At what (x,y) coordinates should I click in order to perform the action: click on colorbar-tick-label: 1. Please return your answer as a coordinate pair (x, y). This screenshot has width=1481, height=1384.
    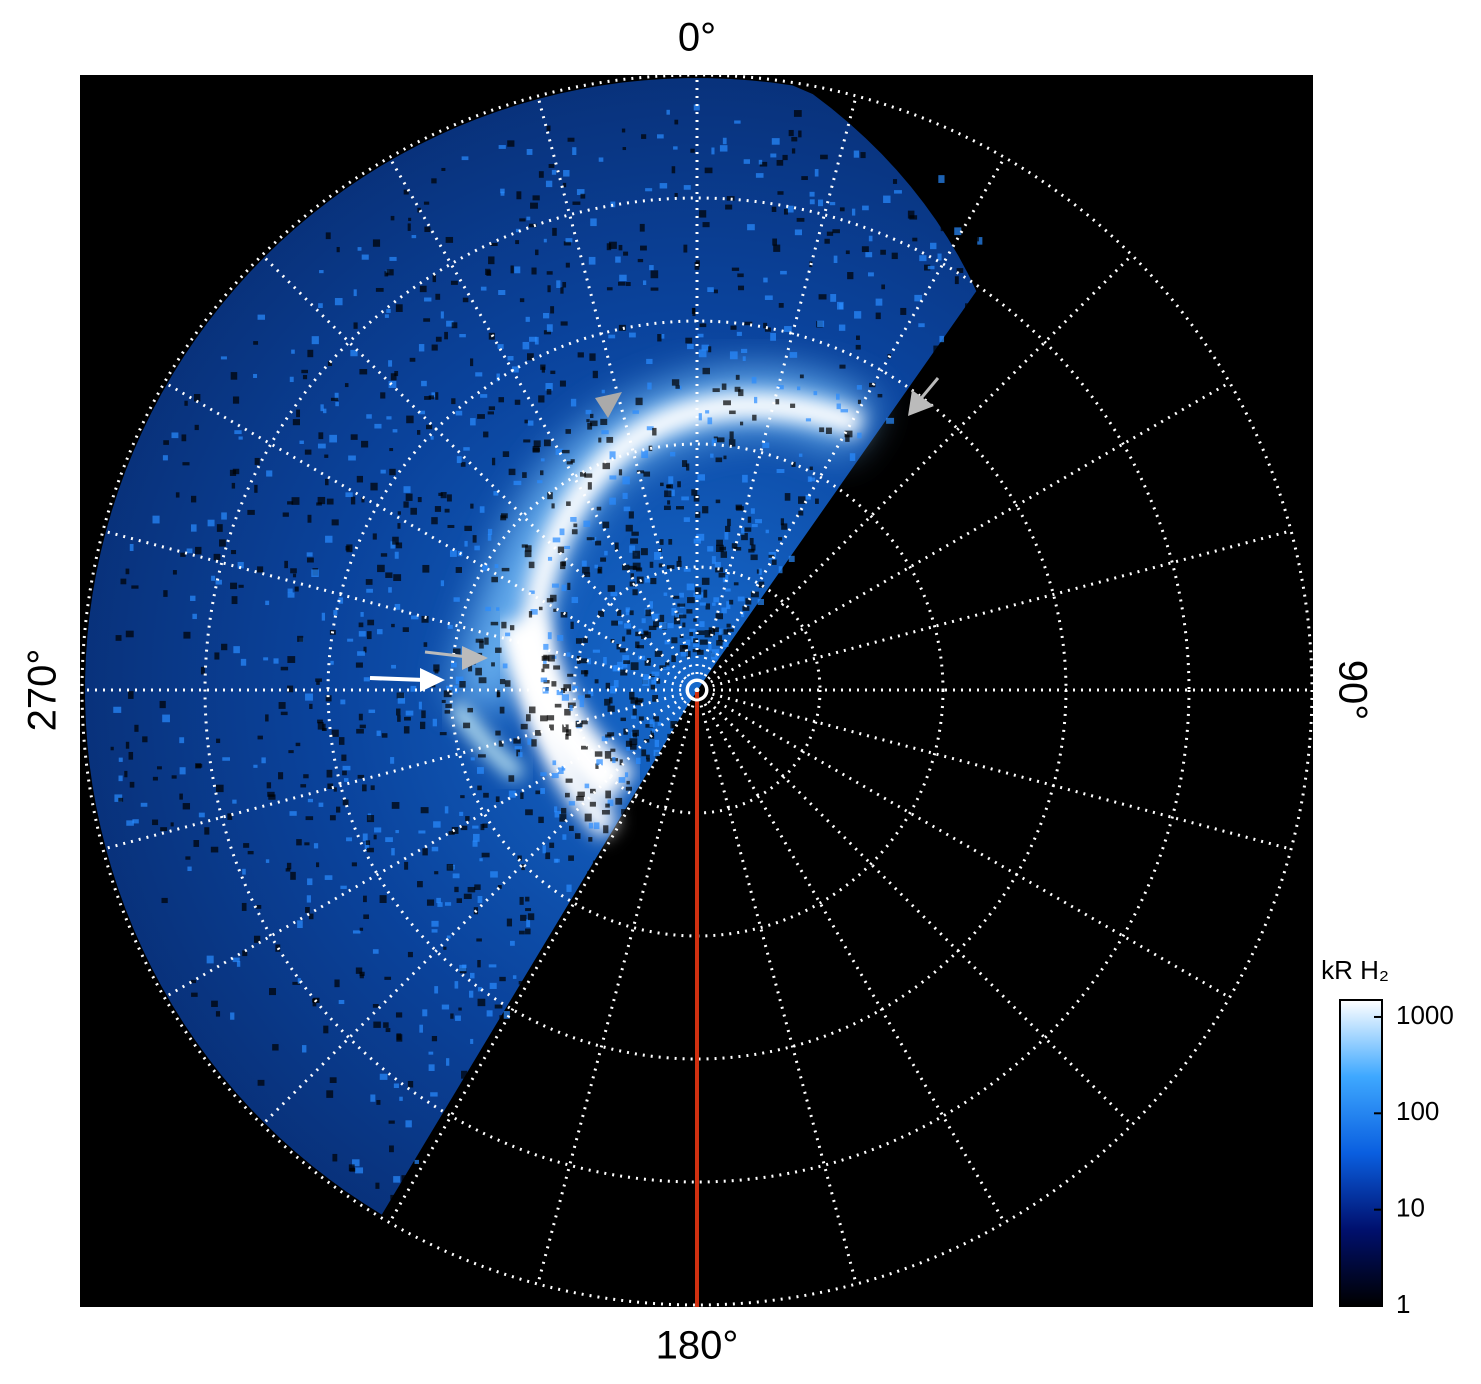
    Looking at the image, I should click on (1403, 1304).